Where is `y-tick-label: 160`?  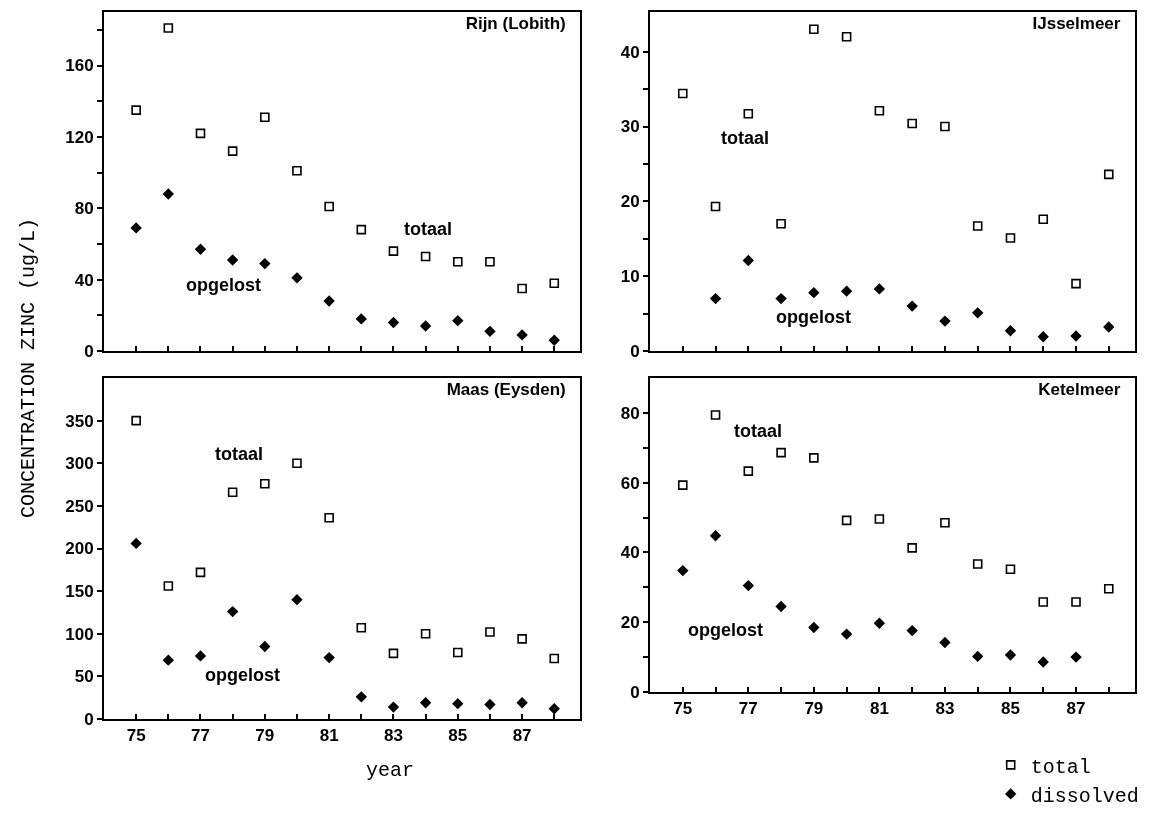
y-tick-label: 160 is located at coordinates (79, 66).